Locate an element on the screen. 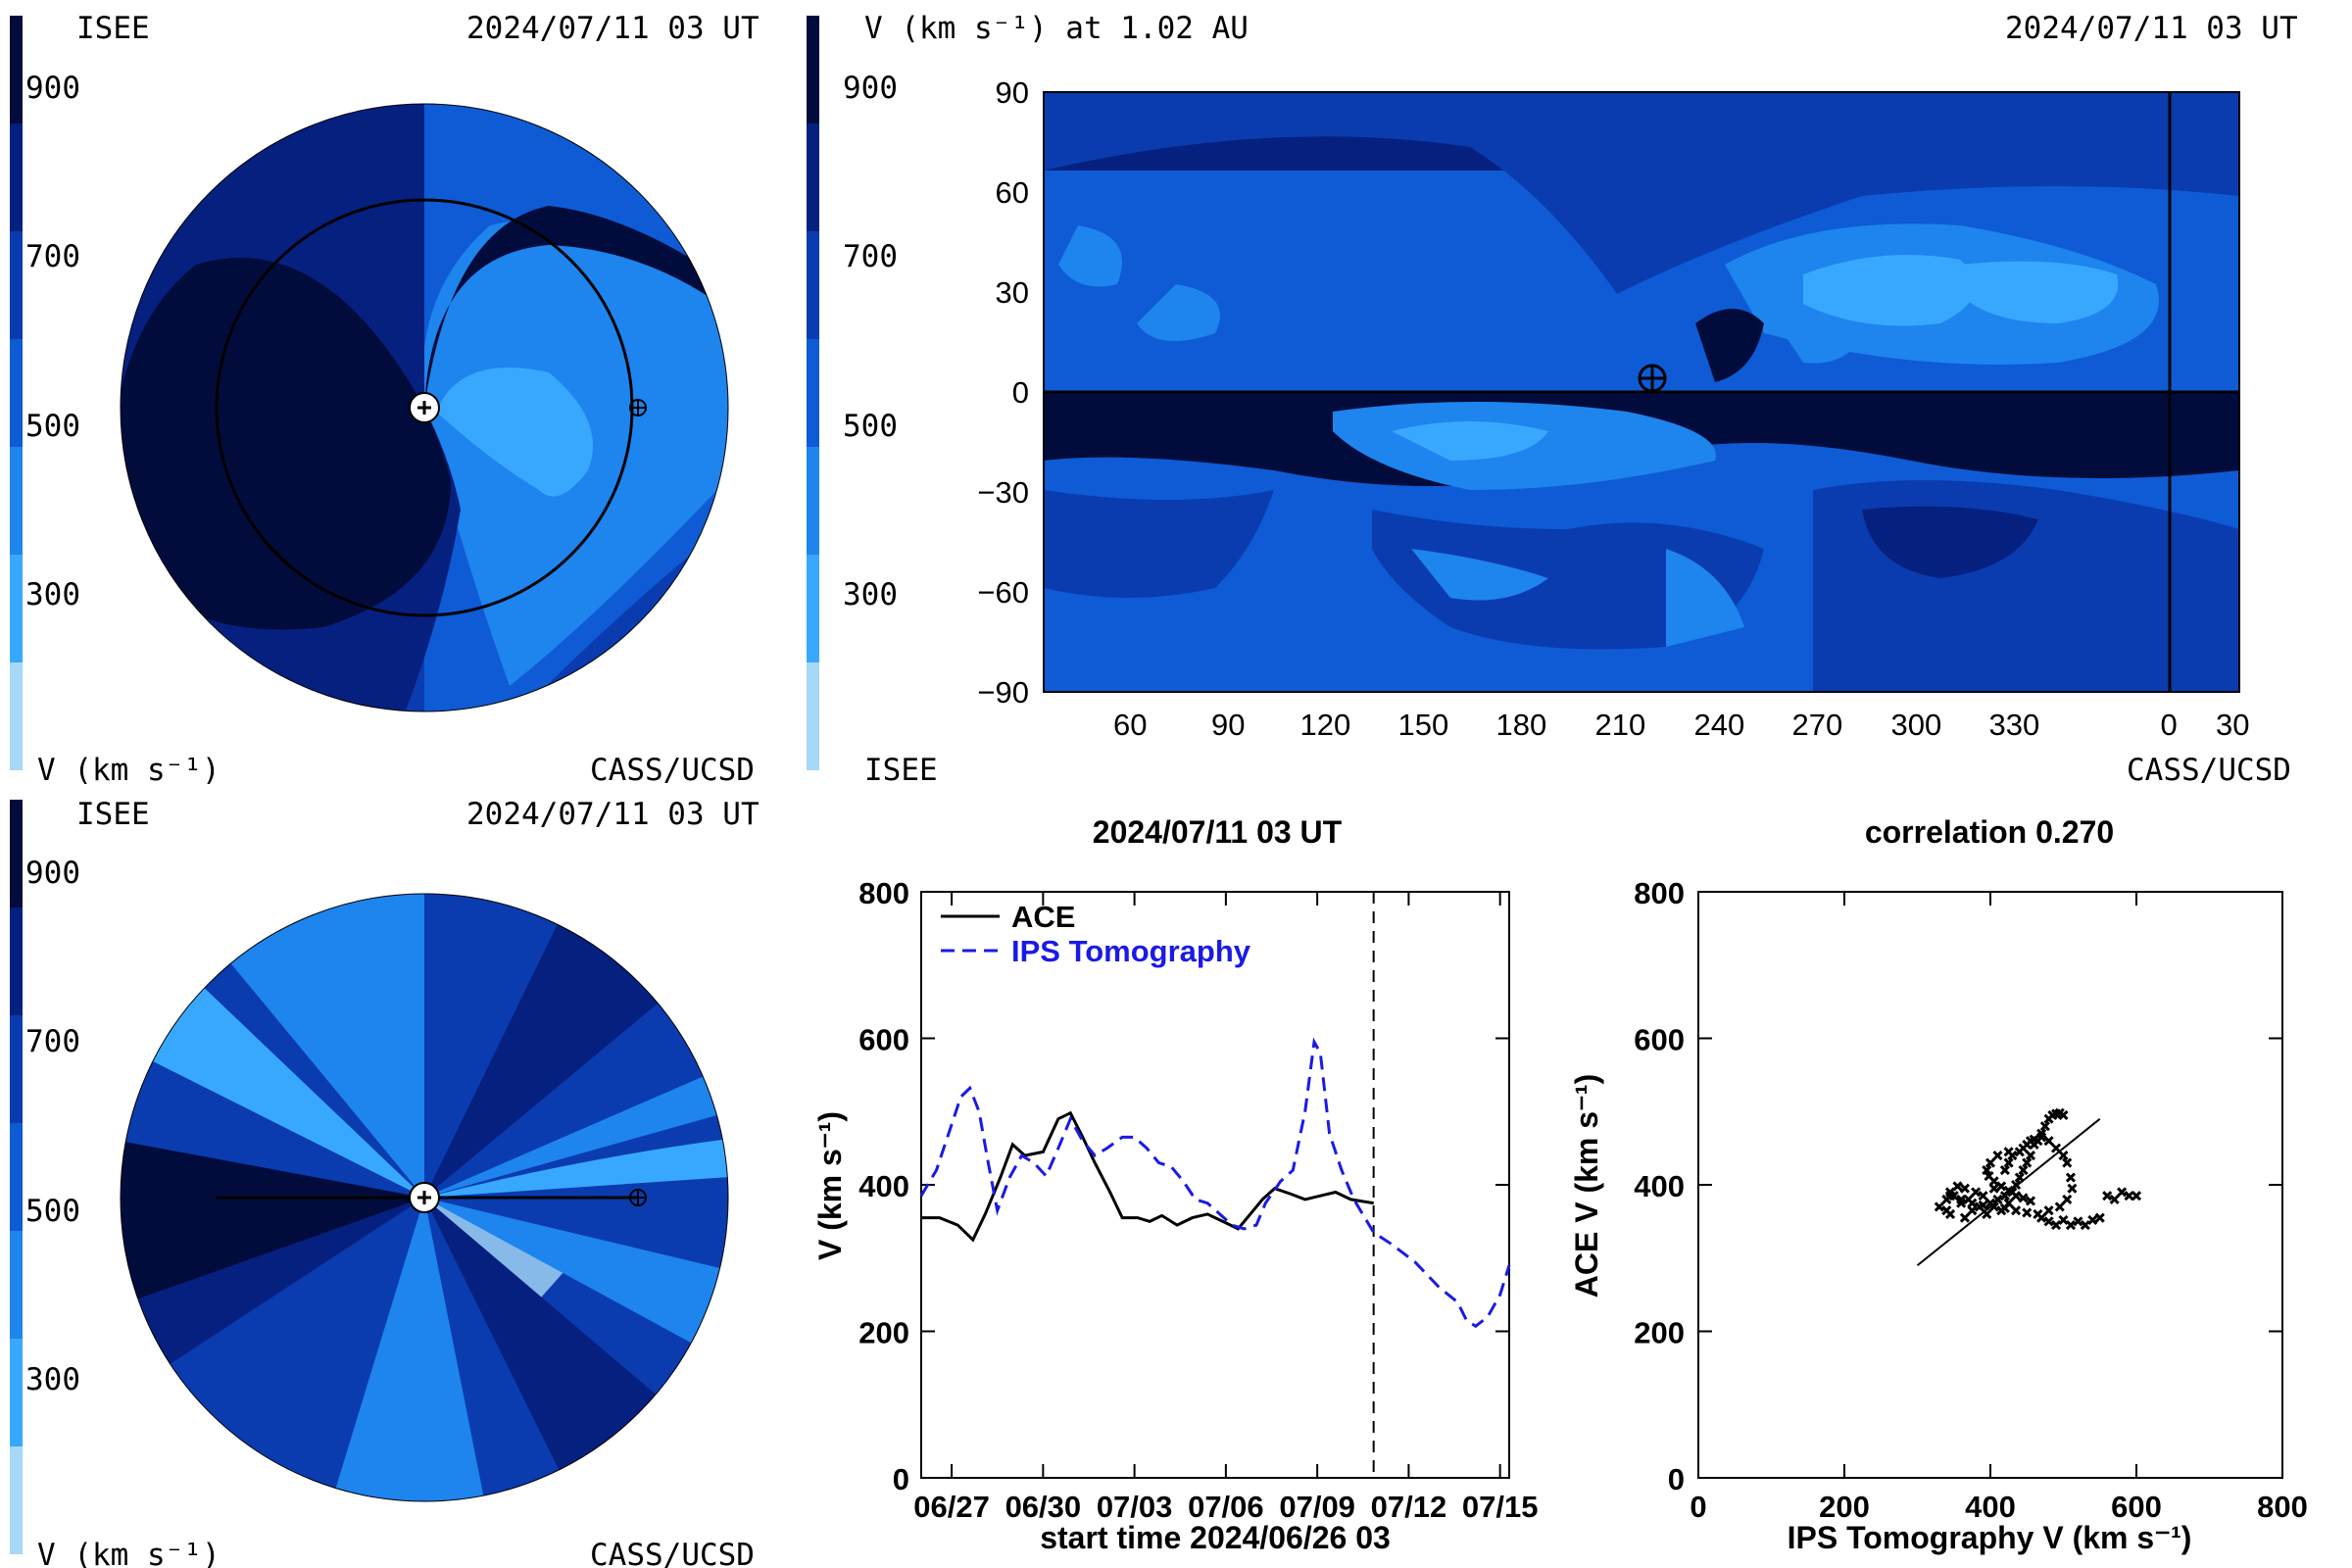 This screenshot has width=2352, height=1568. map-x-tick-label: 330 is located at coordinates (2014, 725).